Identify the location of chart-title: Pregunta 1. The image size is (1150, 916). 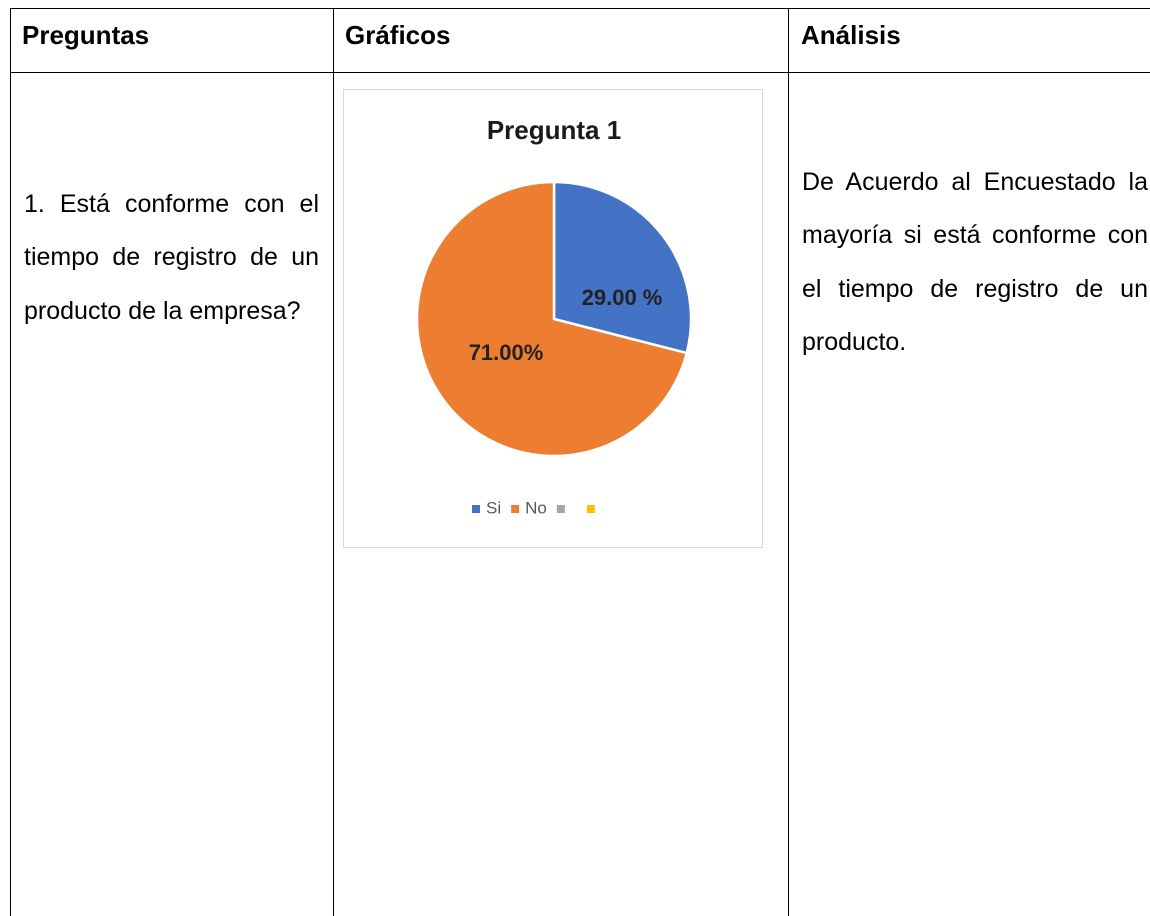
(554, 130).